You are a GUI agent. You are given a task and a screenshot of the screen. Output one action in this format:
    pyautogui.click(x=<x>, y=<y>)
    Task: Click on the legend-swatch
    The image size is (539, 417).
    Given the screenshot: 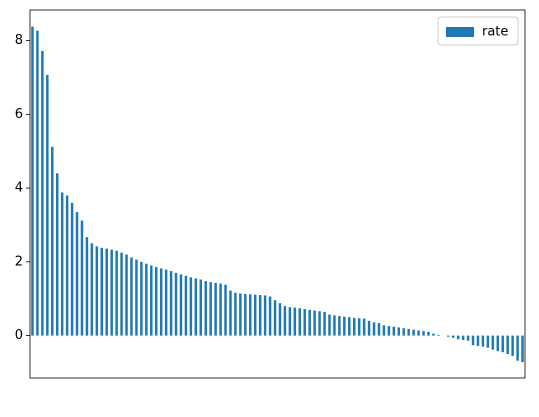 What is the action you would take?
    pyautogui.click(x=460, y=32)
    